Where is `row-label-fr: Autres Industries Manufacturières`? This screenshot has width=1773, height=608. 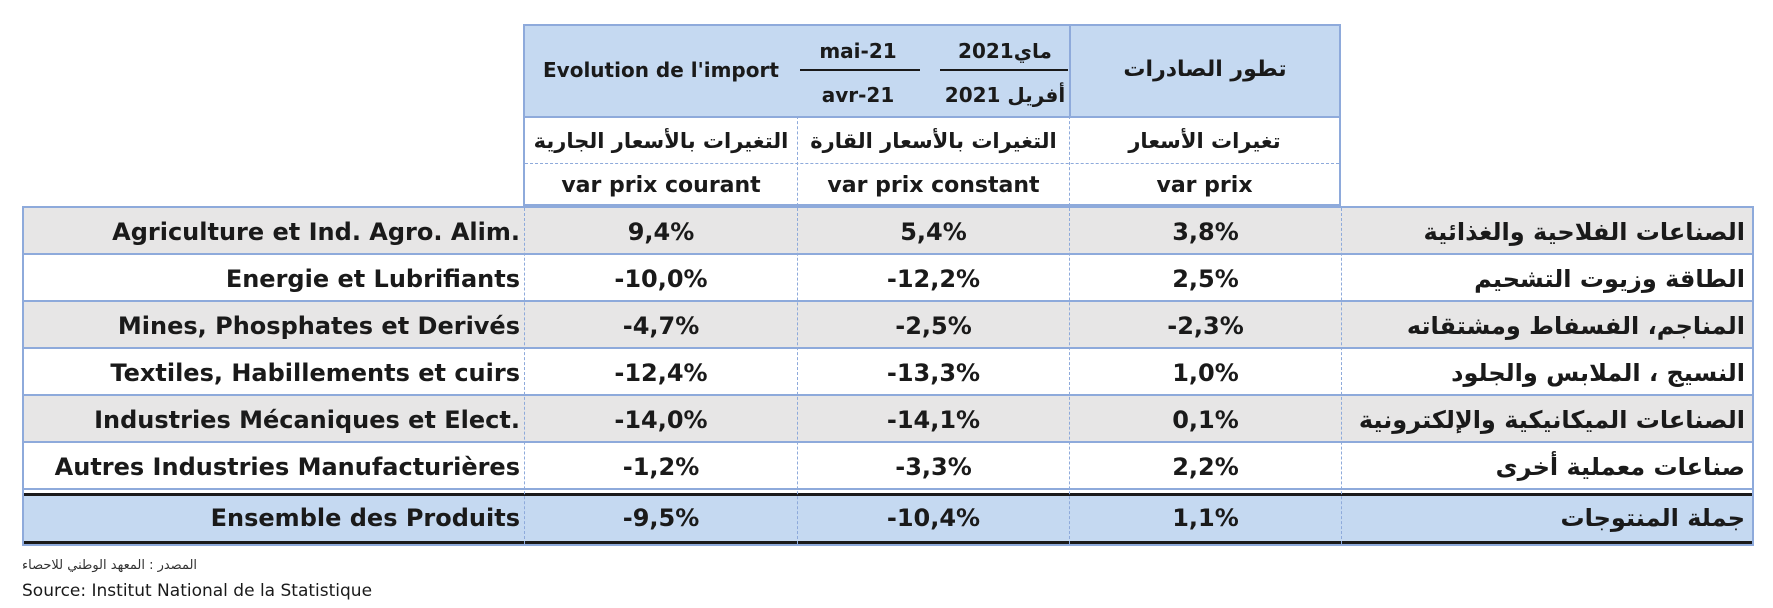
row-label-fr: Autres Industries Manufacturières is located at coordinates (287, 467).